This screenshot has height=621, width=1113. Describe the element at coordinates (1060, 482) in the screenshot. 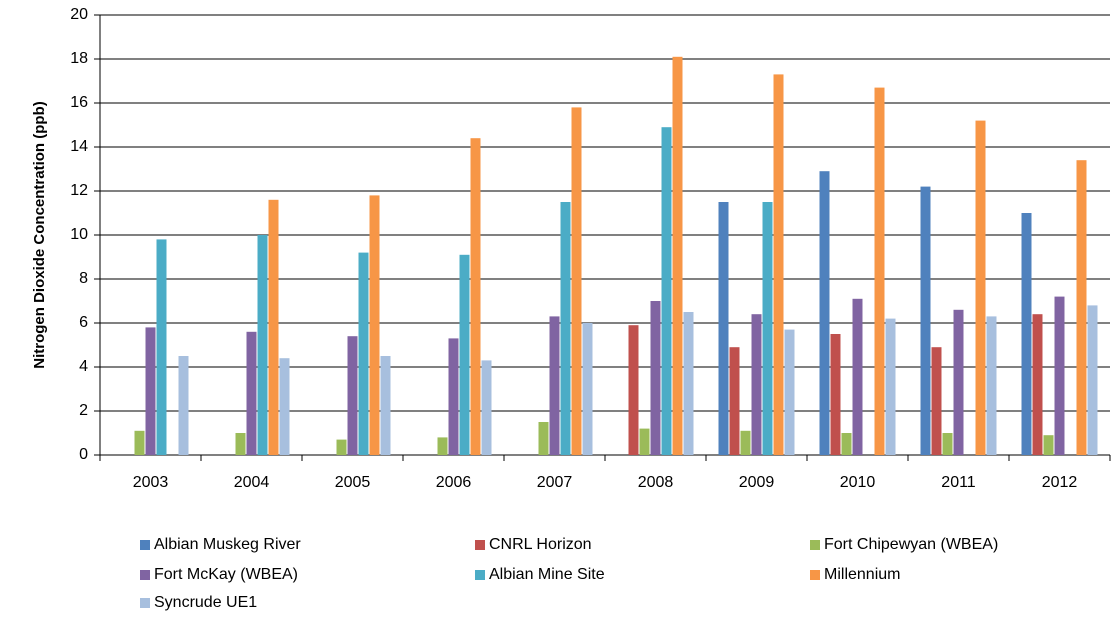

I see `x-tick-label: 2012` at that location.